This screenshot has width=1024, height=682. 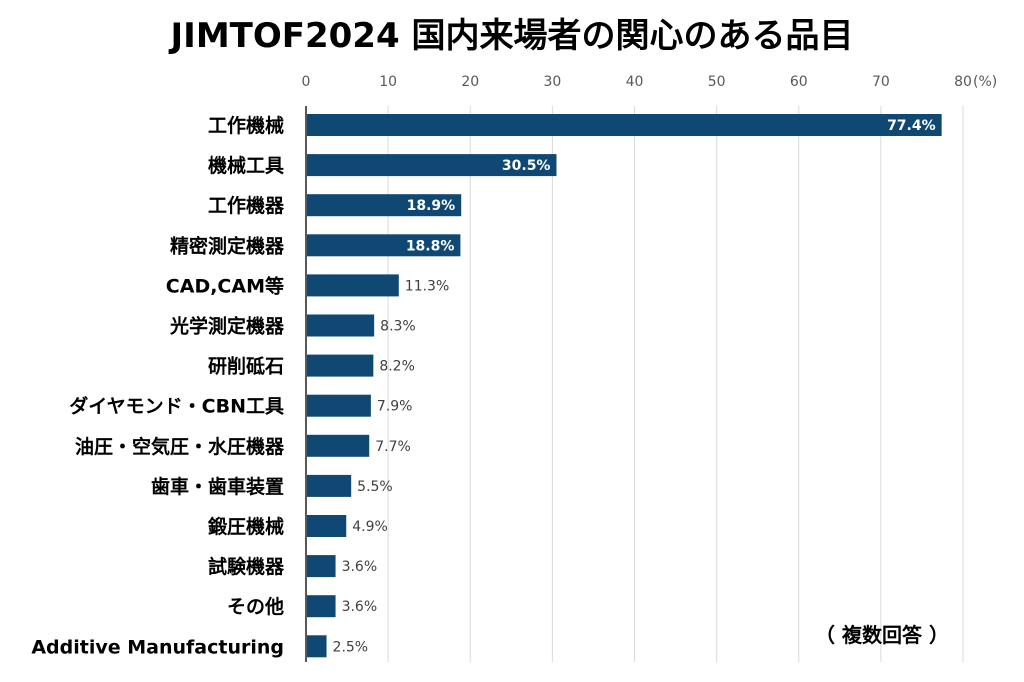 I want to click on category-label: 精密測定機器, so click(x=227, y=245).